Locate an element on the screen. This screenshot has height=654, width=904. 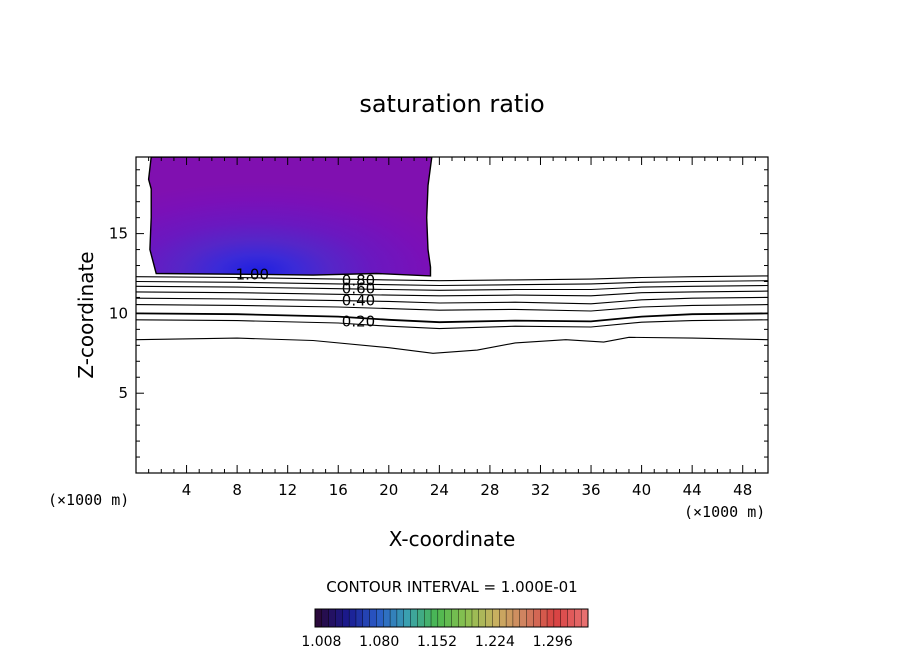
x-tick-label: 40 is located at coordinates (641, 490).